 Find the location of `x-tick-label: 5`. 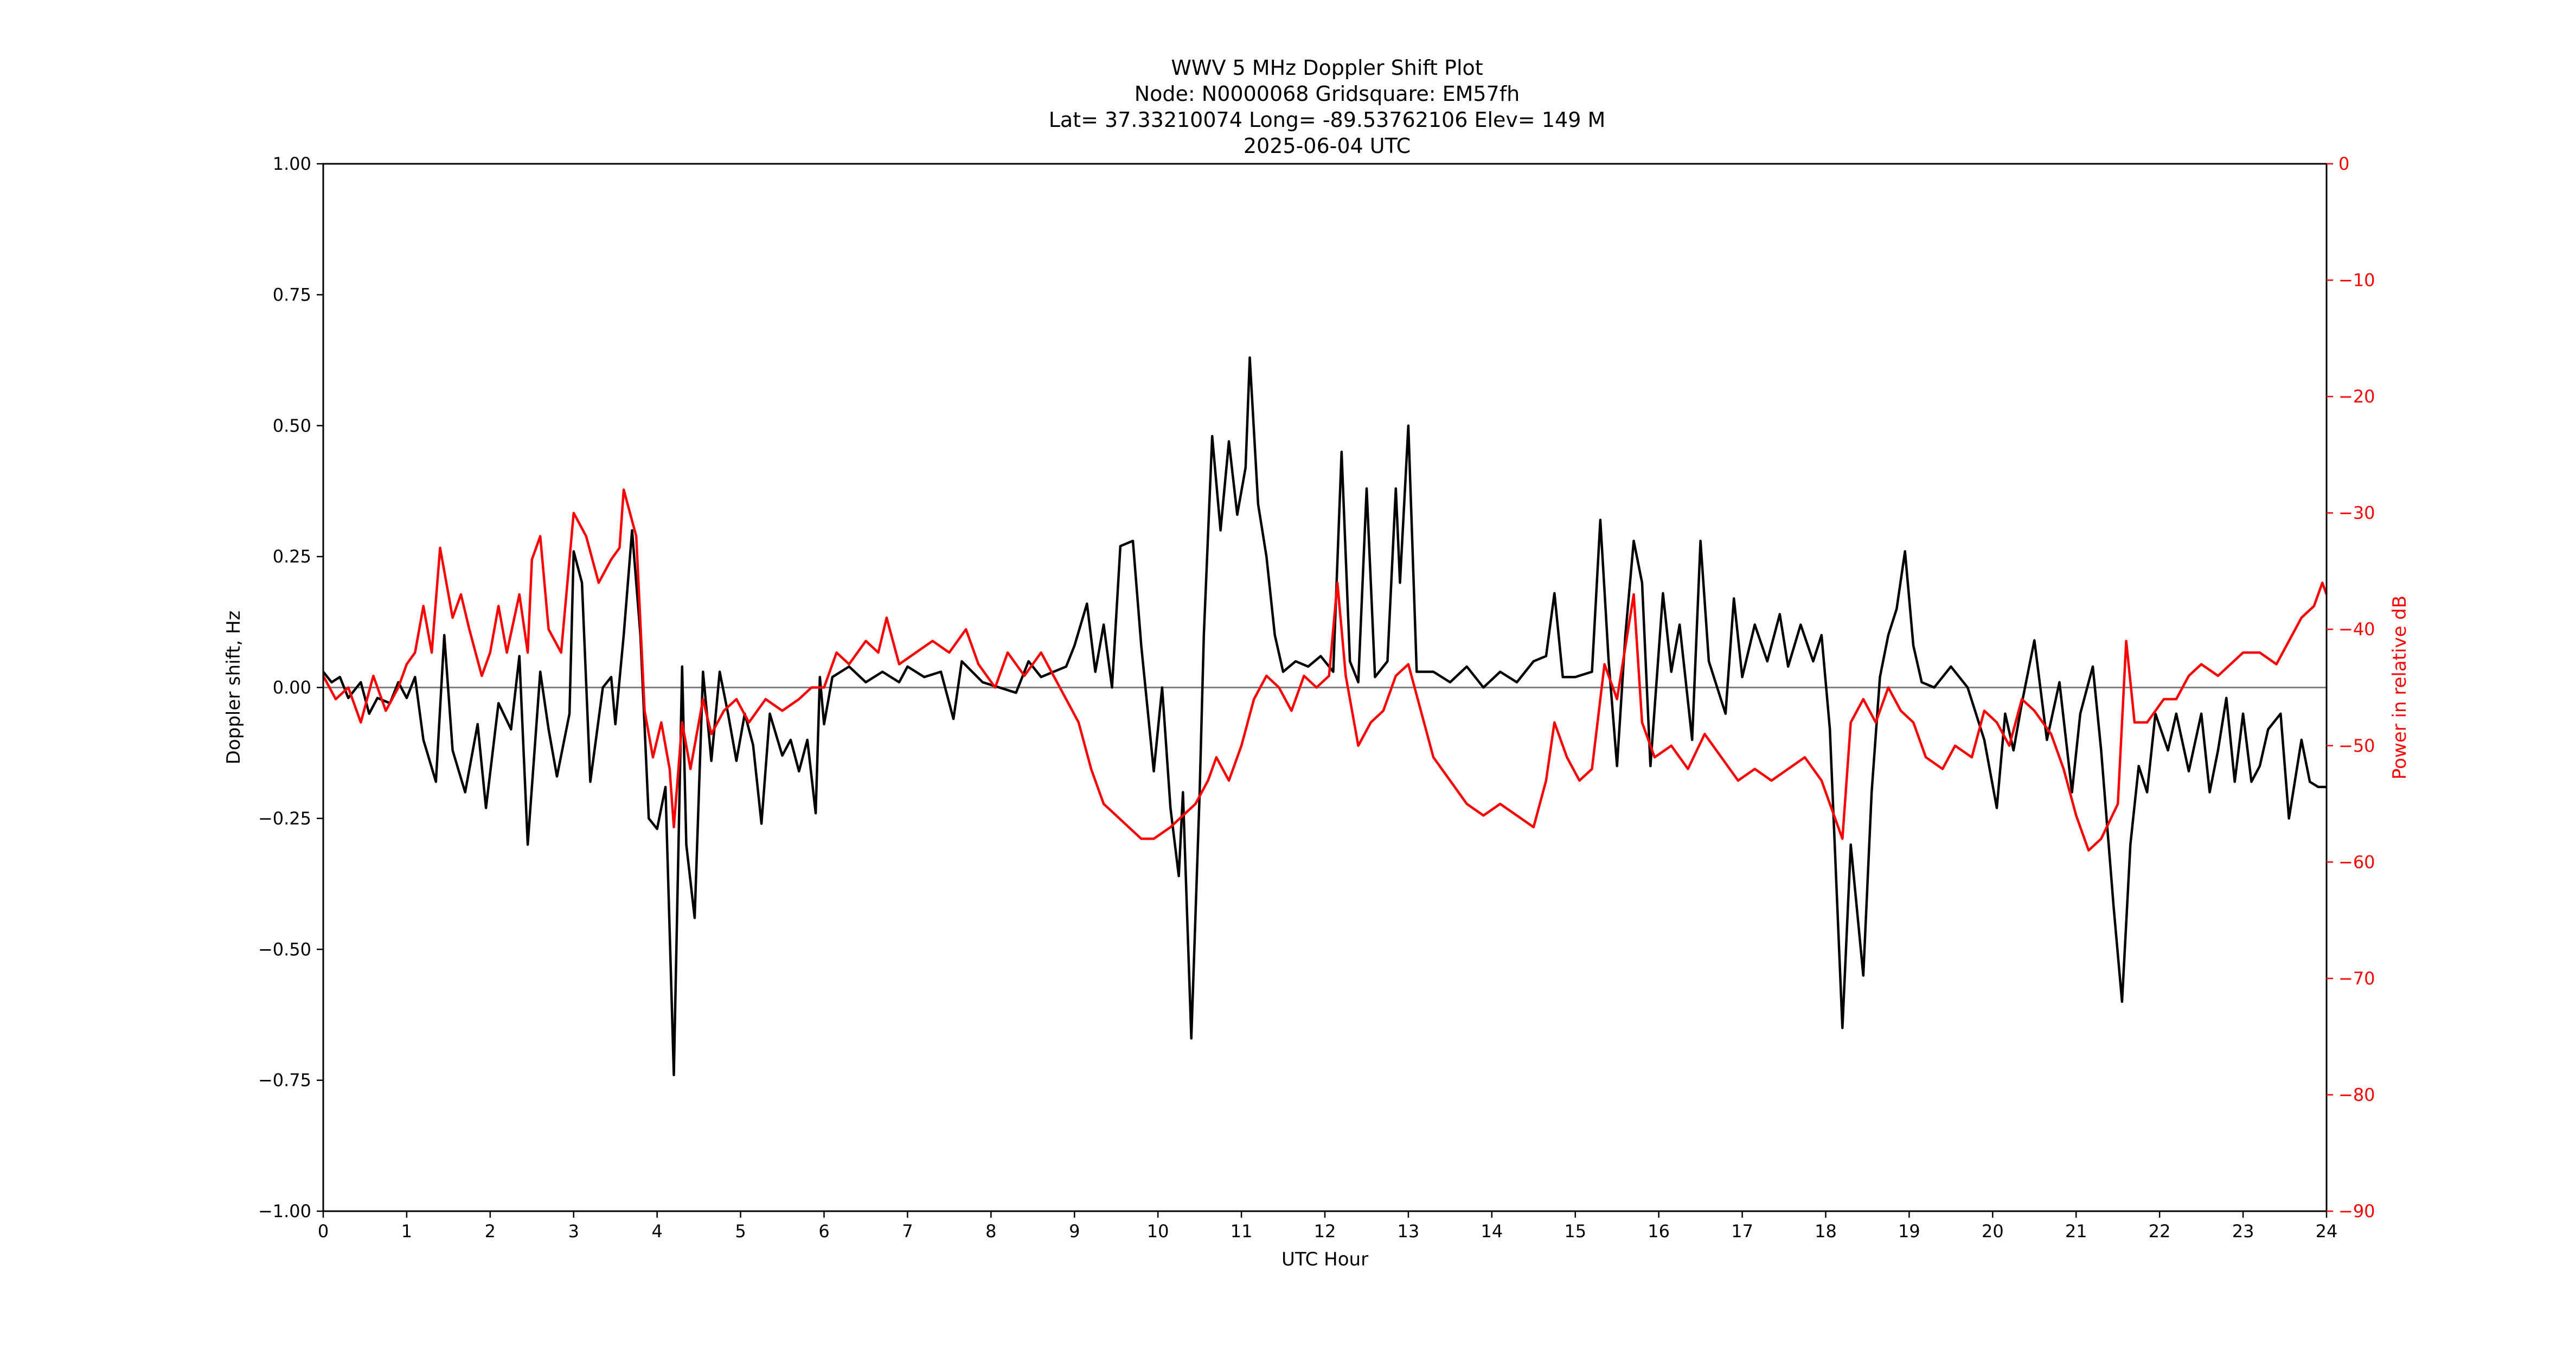

x-tick-label: 5 is located at coordinates (740, 1231).